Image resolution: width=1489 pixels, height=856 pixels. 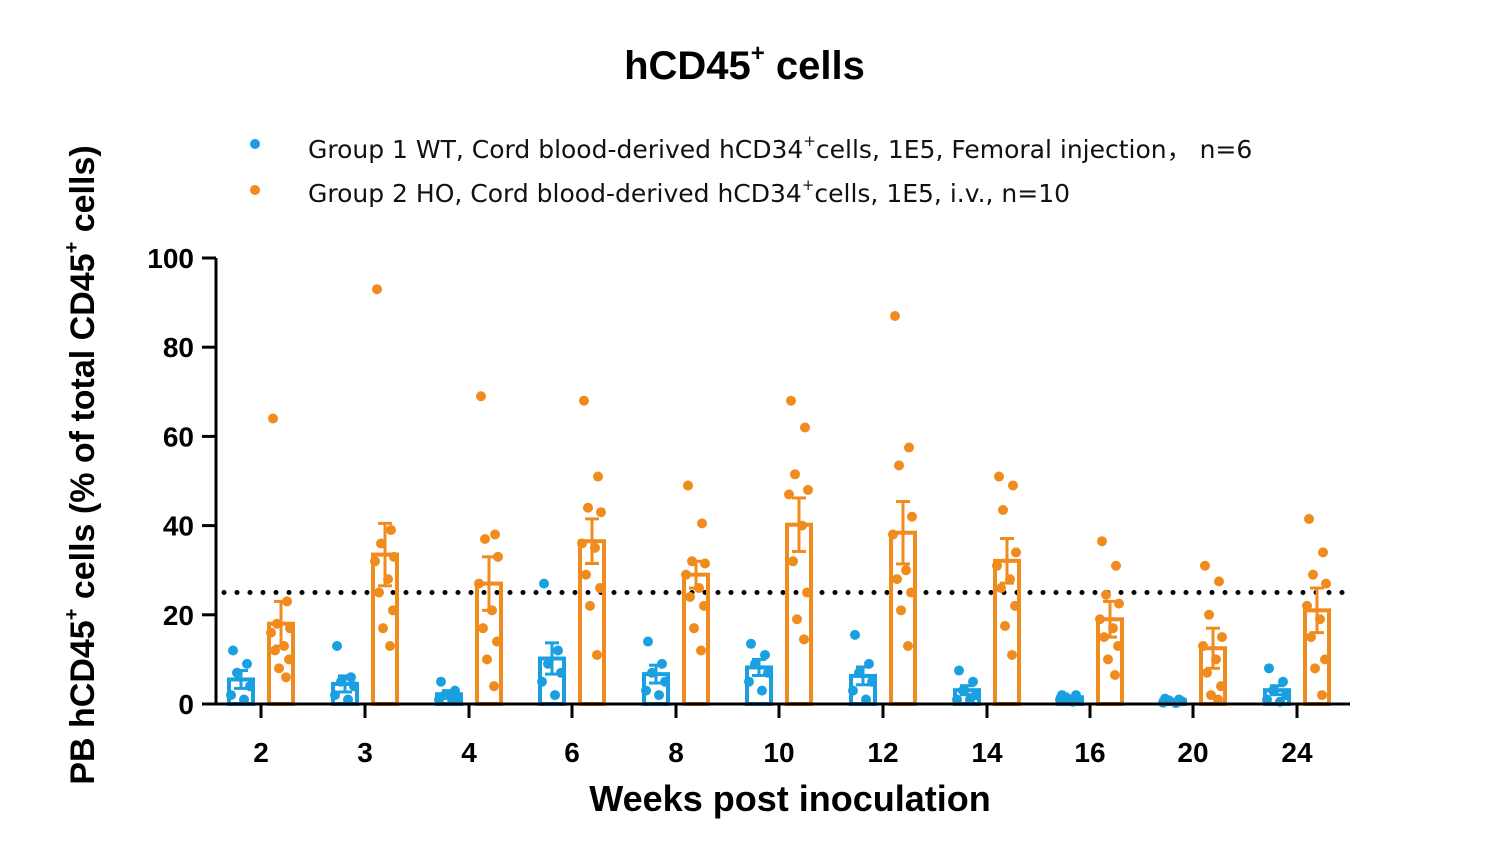 What do you see at coordinates (365, 752) in the screenshot?
I see `x-tick-label-3: 3` at bounding box center [365, 752].